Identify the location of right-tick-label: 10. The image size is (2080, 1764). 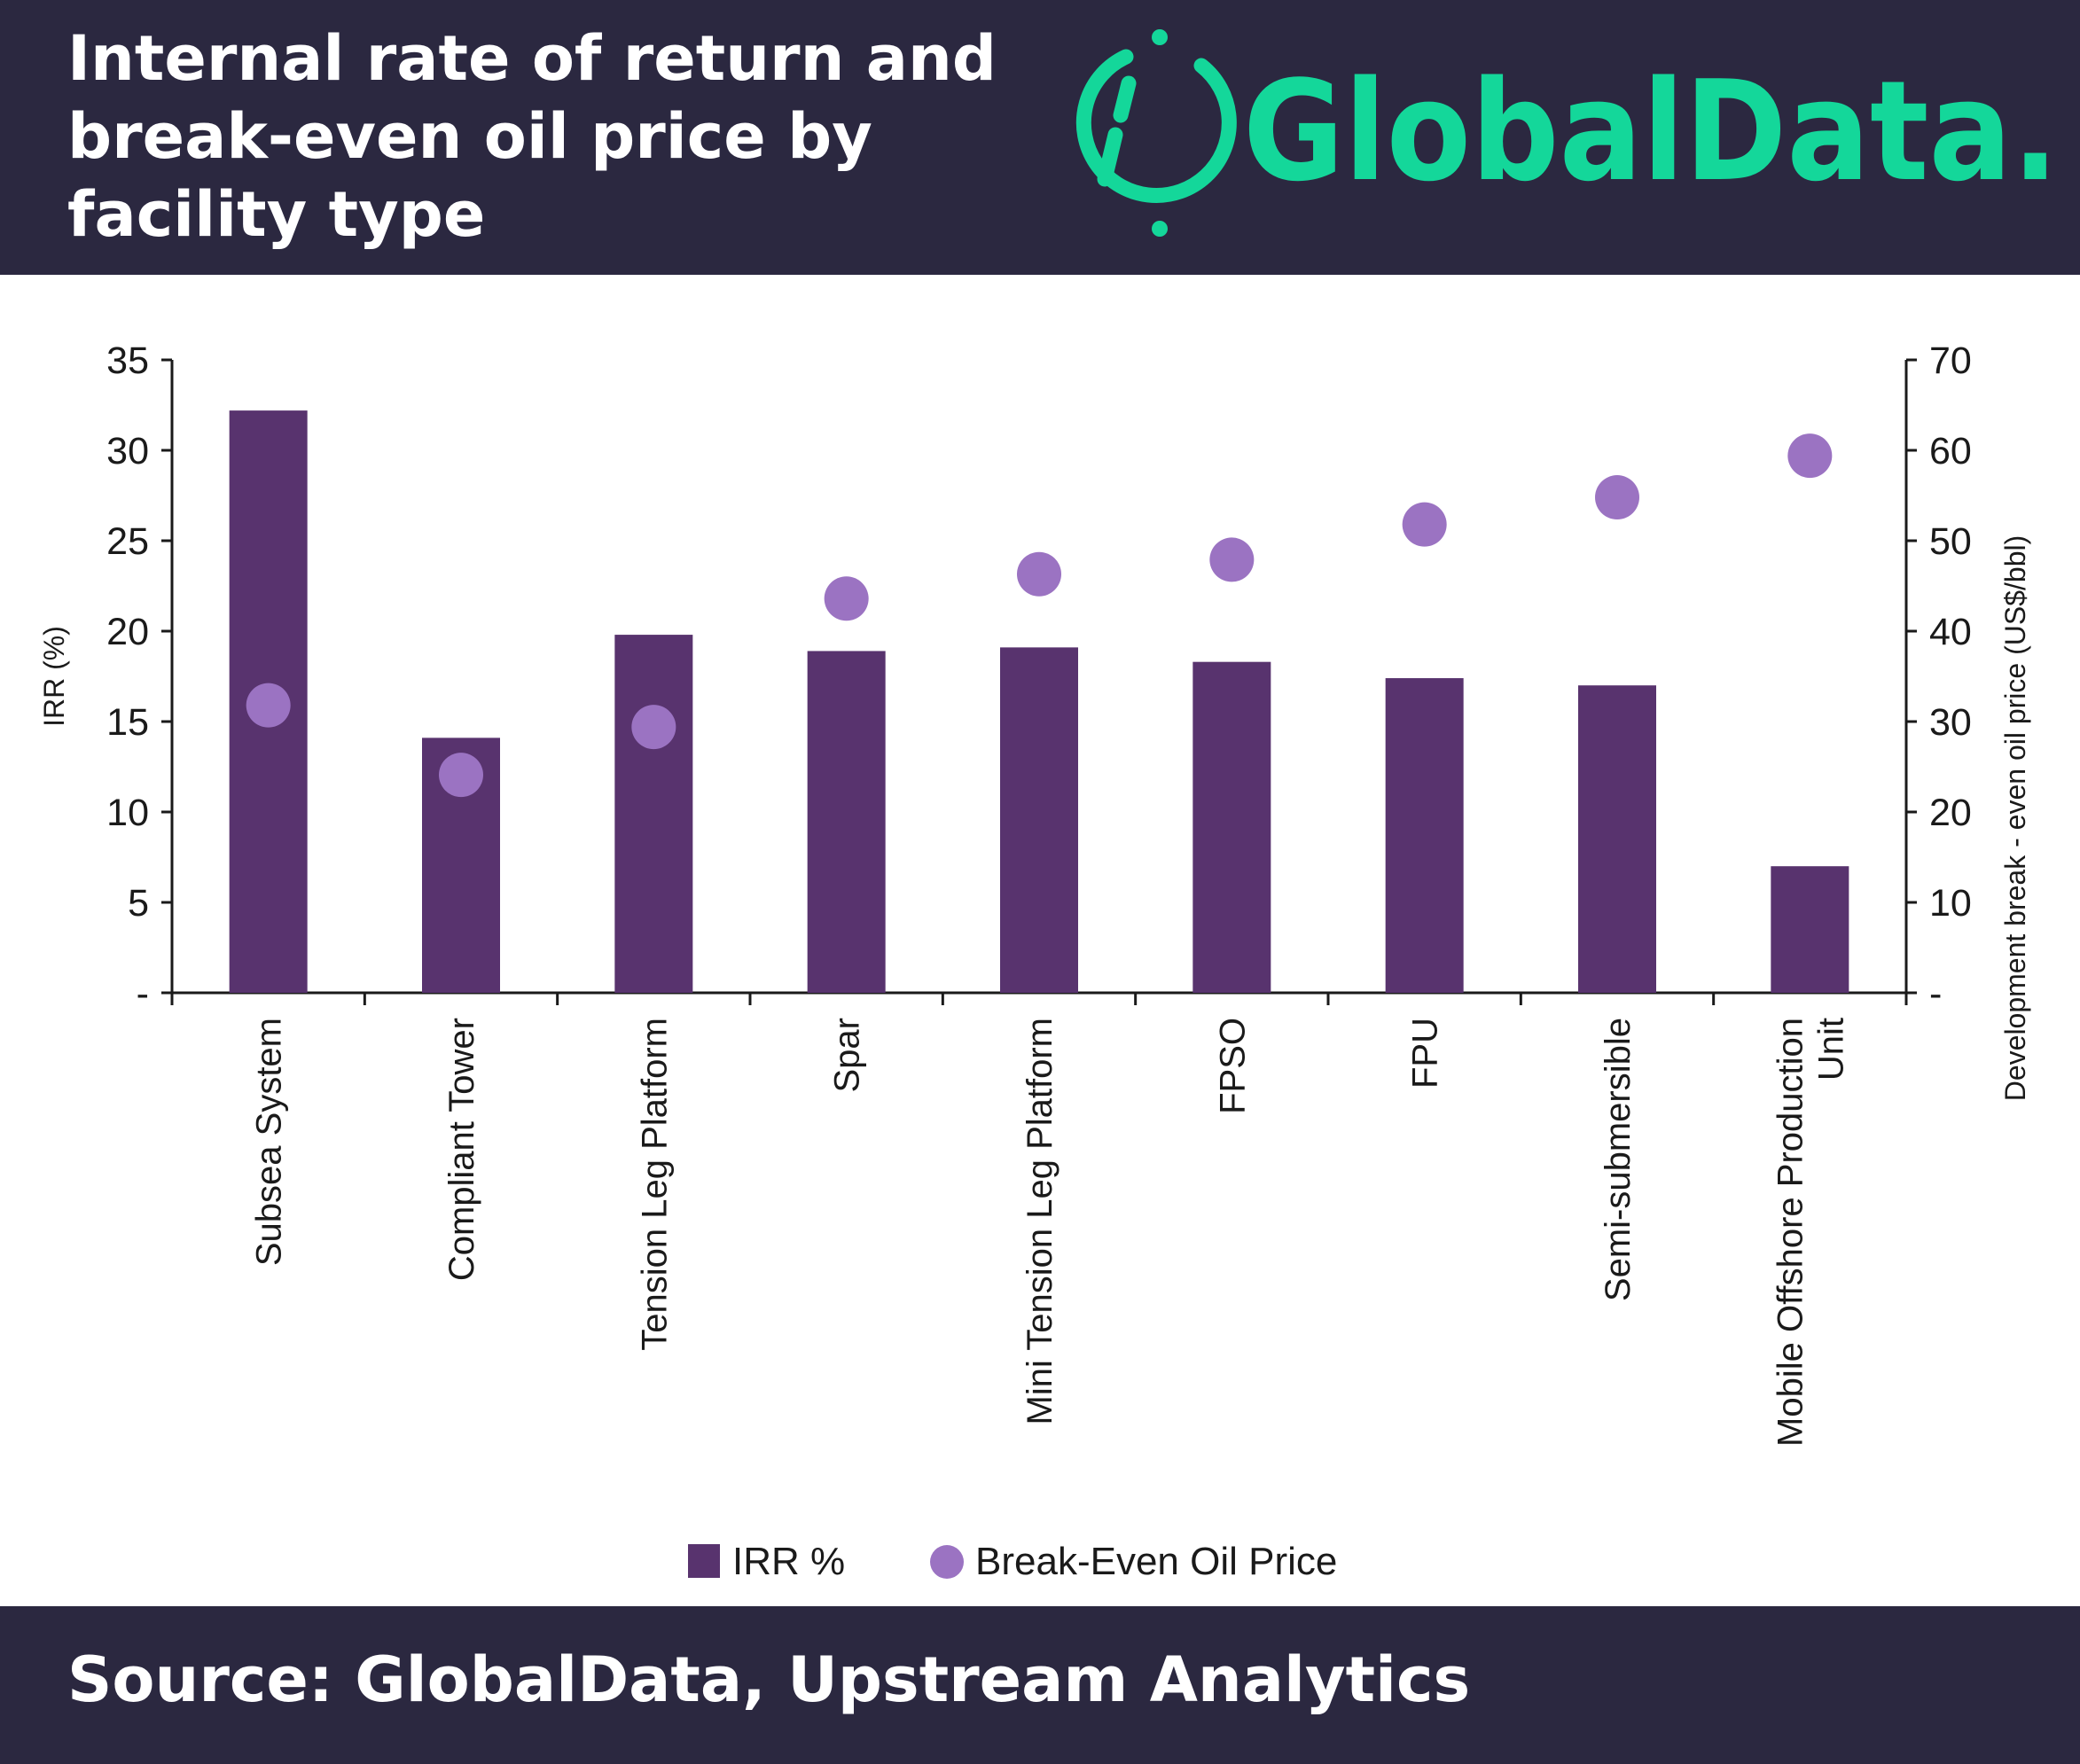
(1950, 903).